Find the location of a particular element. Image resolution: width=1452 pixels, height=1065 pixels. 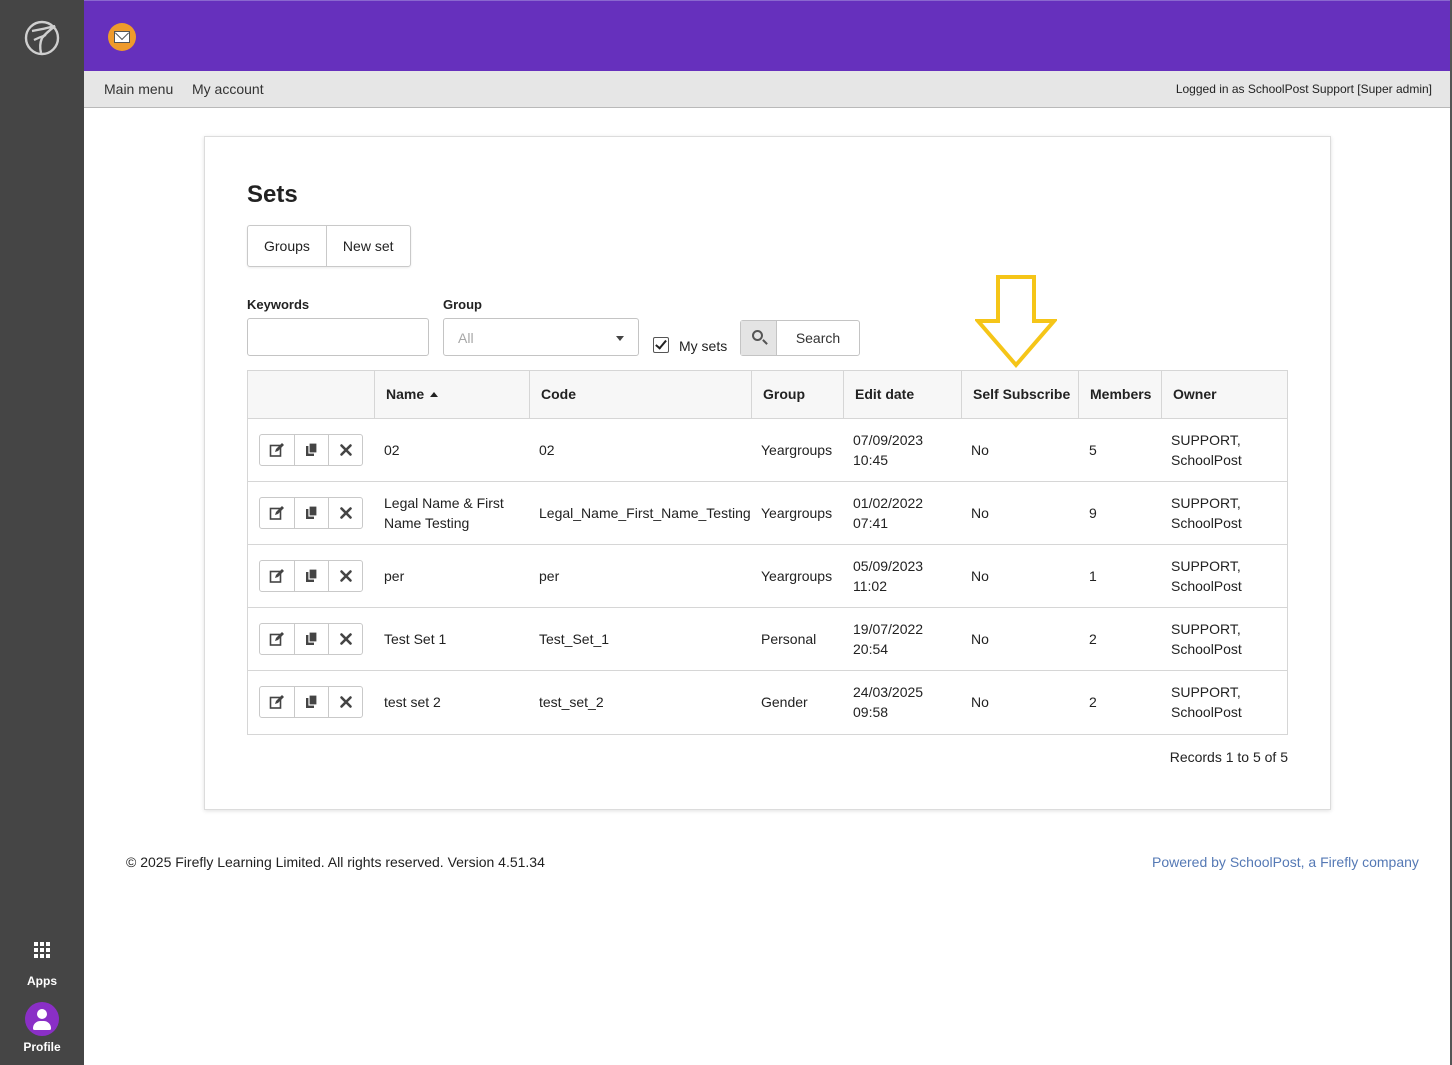

profile-button: Profile is located at coordinates (42, 1028).